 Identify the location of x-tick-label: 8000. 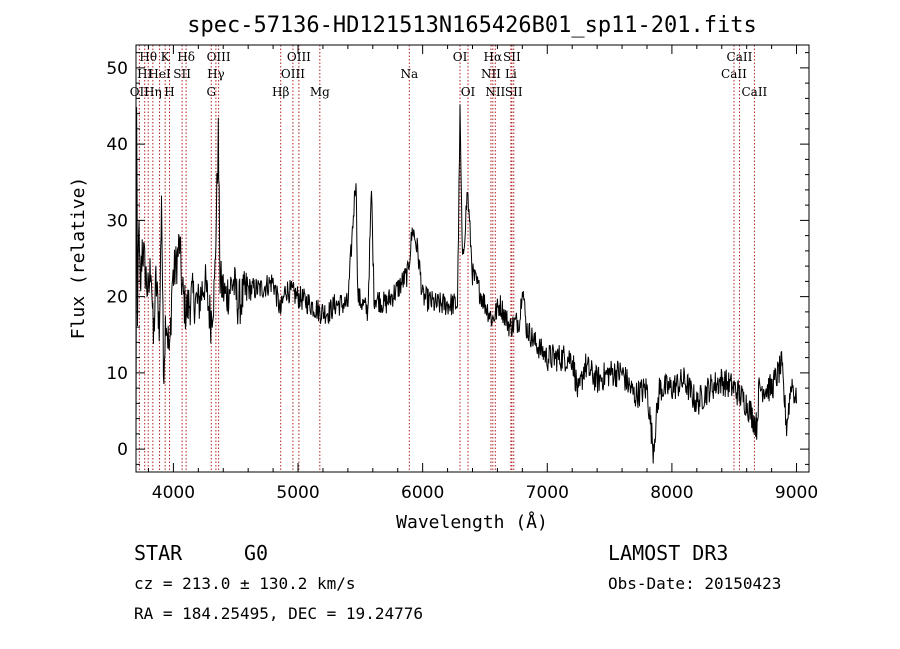
(671, 493).